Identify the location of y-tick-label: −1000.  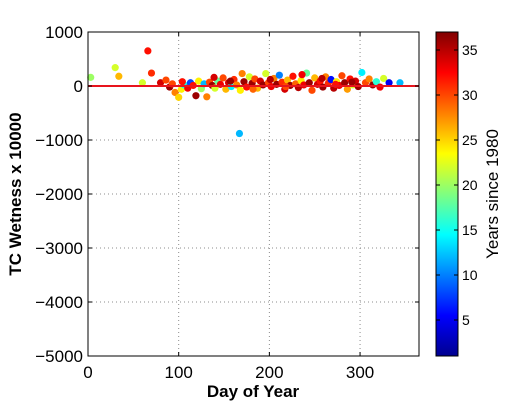
(59, 140).